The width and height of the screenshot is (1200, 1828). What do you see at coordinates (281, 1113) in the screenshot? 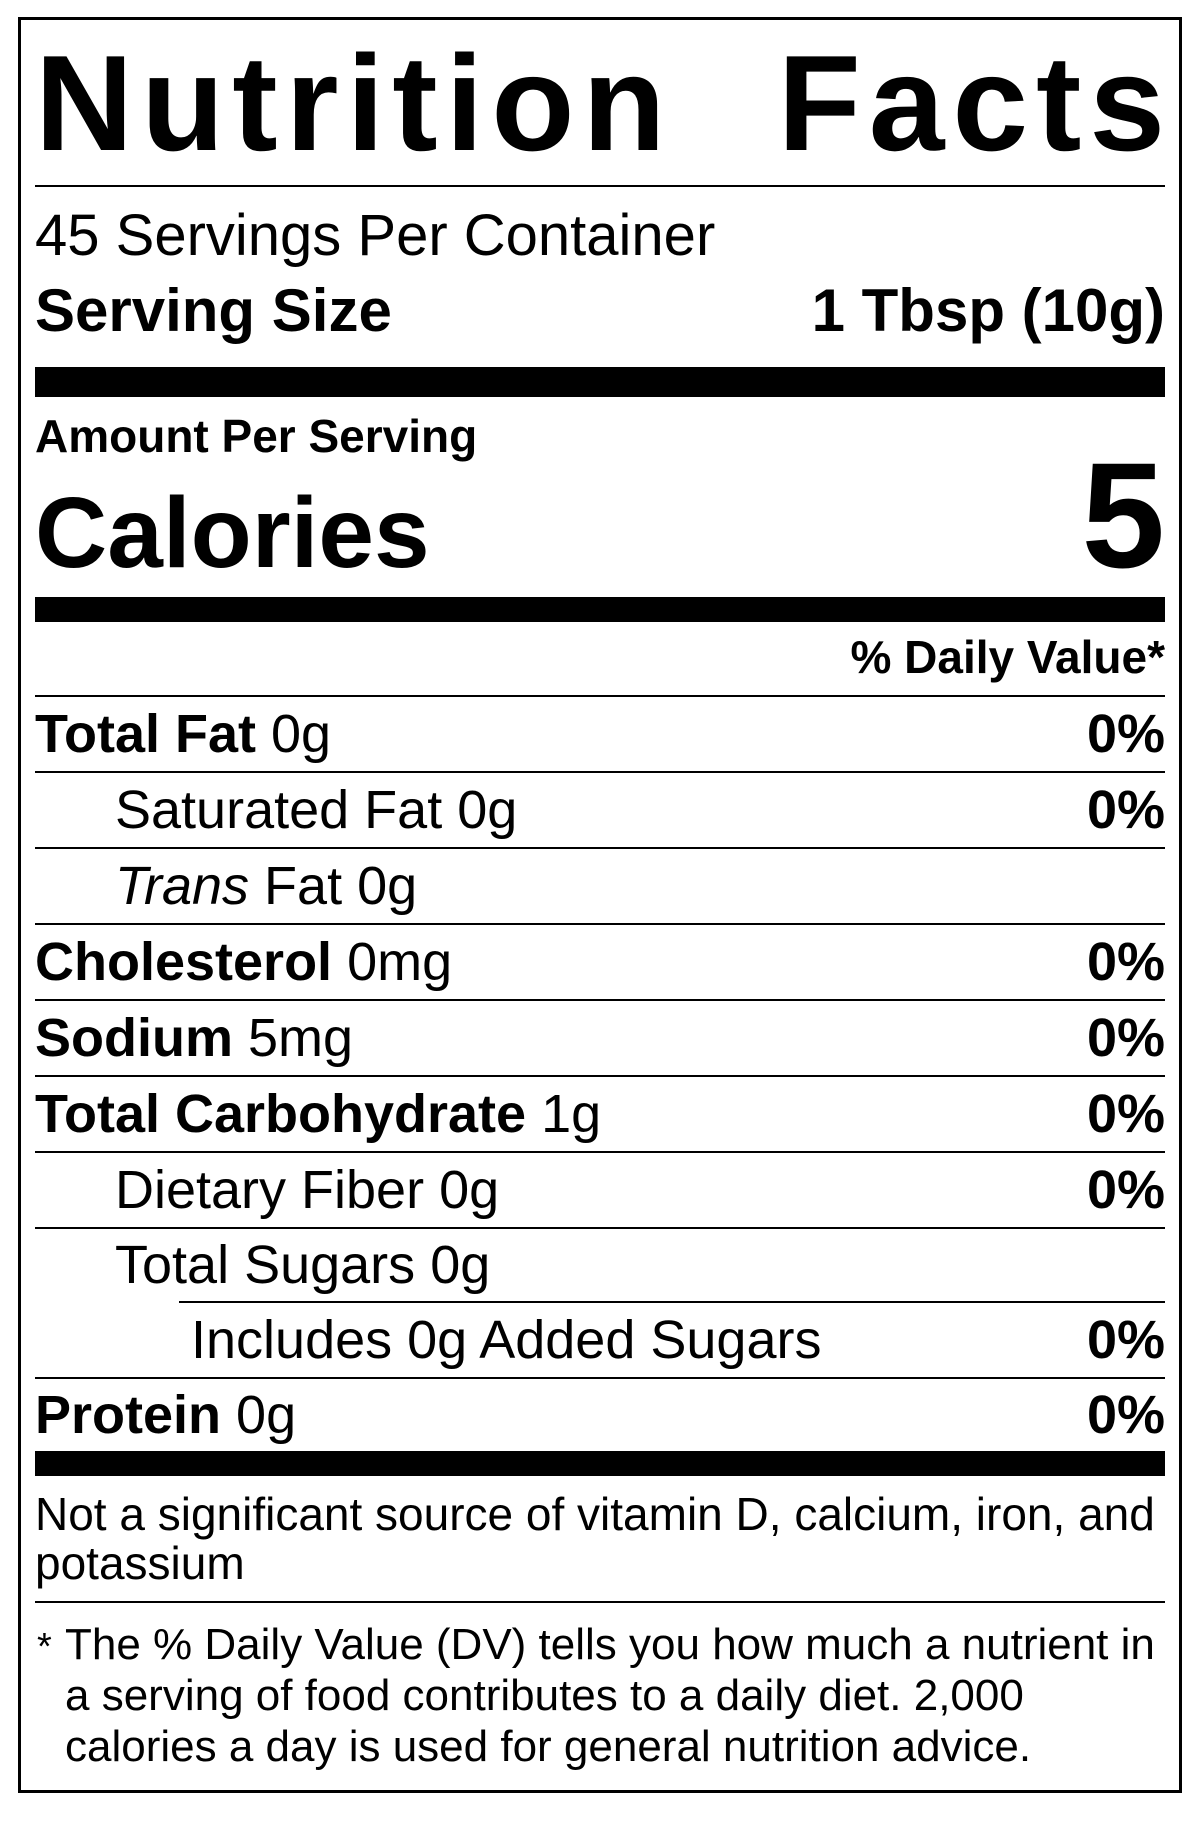
I see `nutrient-name-text: Total Carbohydrate` at bounding box center [281, 1113].